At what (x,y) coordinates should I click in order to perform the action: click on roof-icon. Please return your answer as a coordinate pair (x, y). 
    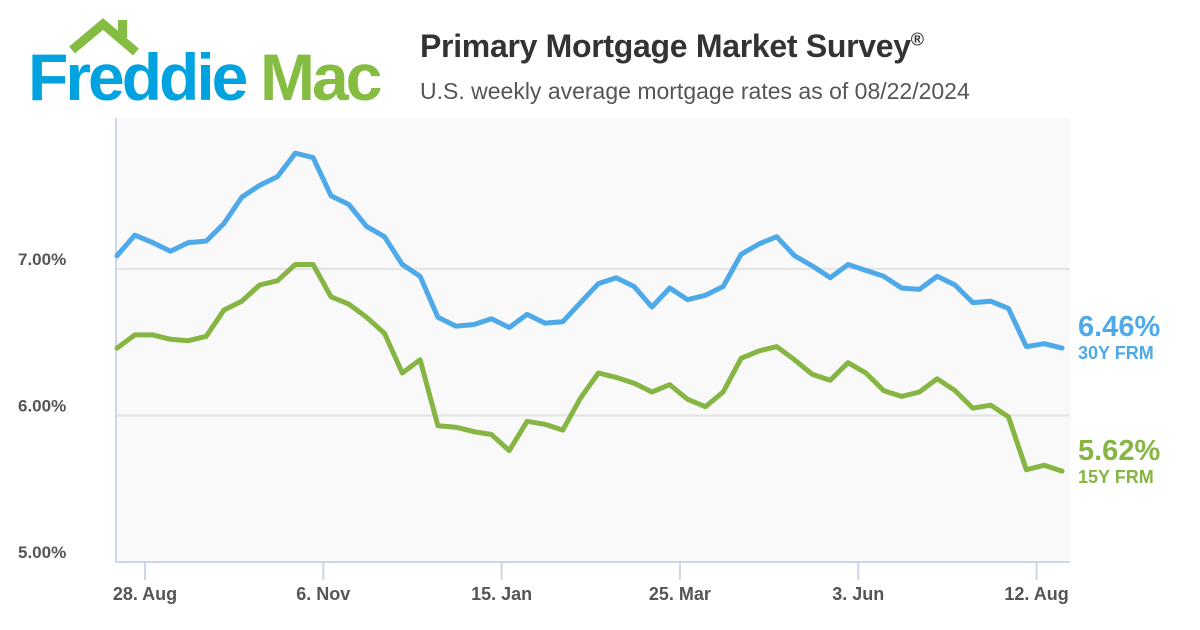
    Looking at the image, I should click on (104, 37).